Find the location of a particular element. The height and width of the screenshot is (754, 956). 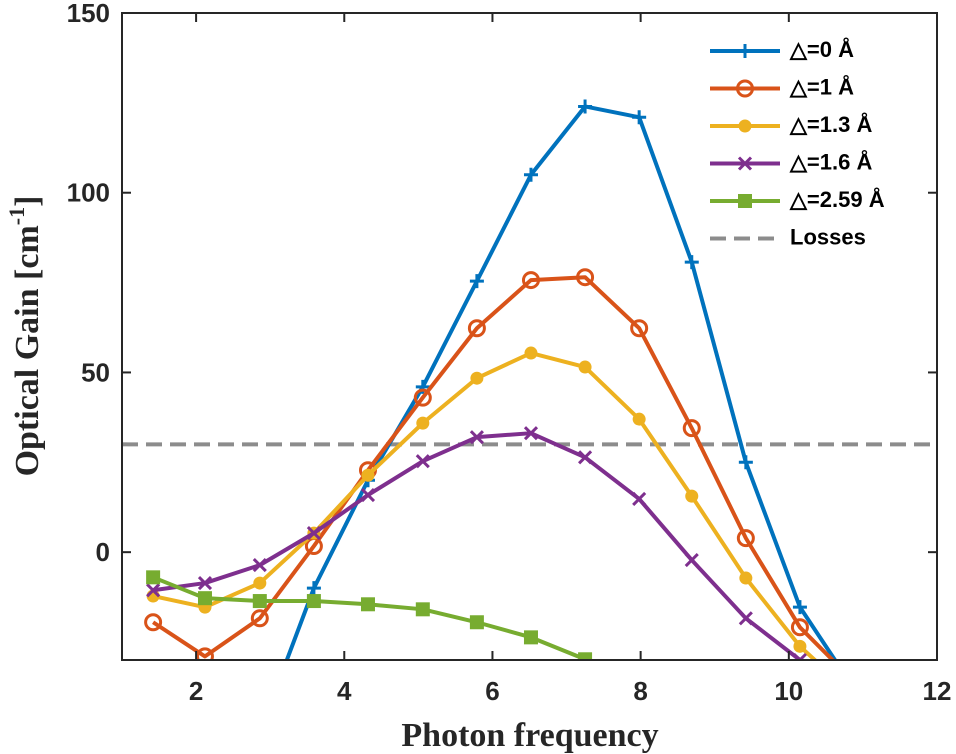

y-label-main: Optical Gain [cm is located at coordinates (27, 350).